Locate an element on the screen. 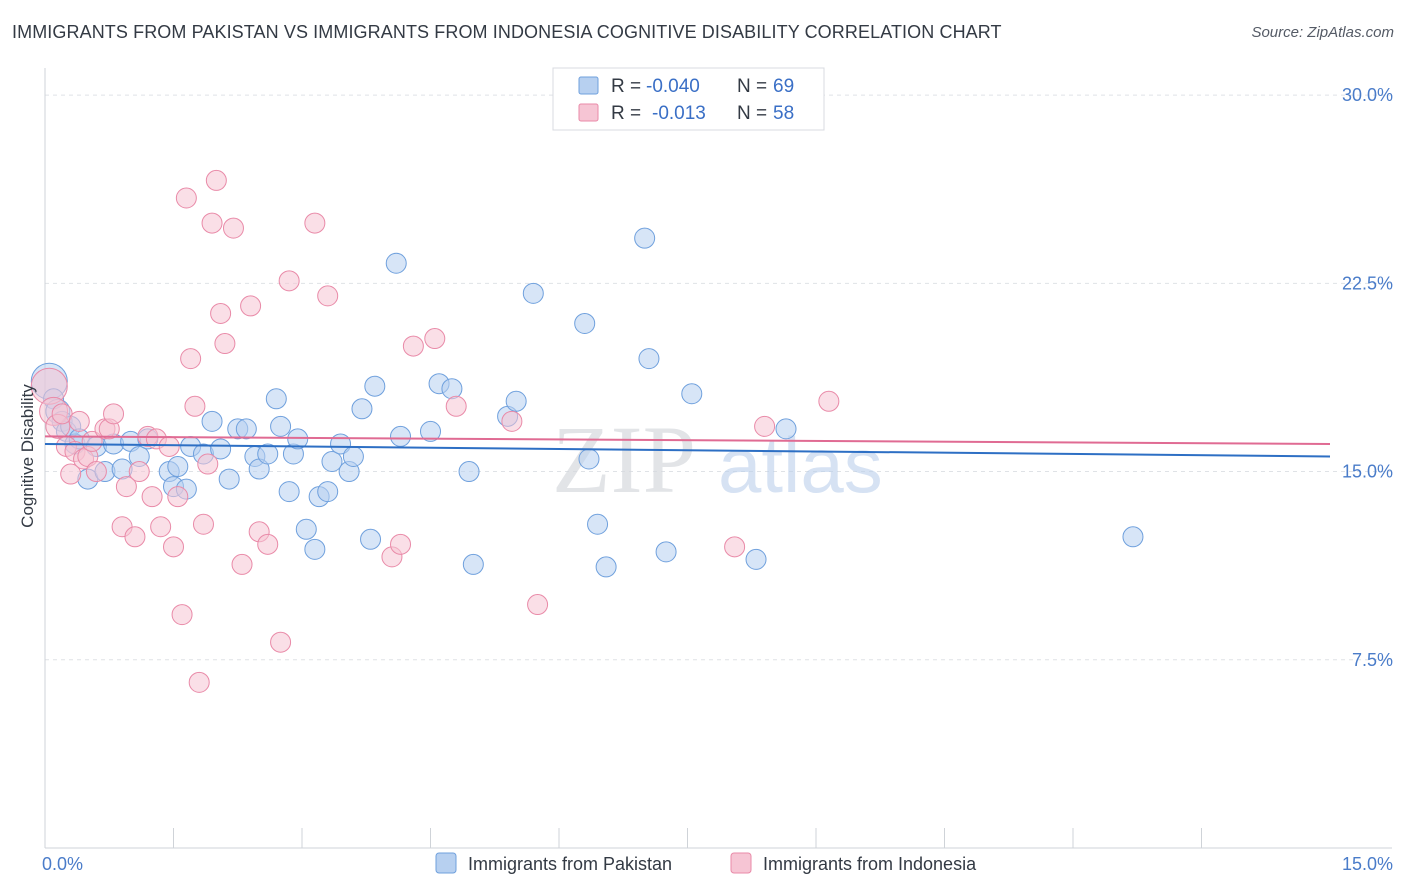  legend-swatch-pakistan is located at coordinates (588, 85).